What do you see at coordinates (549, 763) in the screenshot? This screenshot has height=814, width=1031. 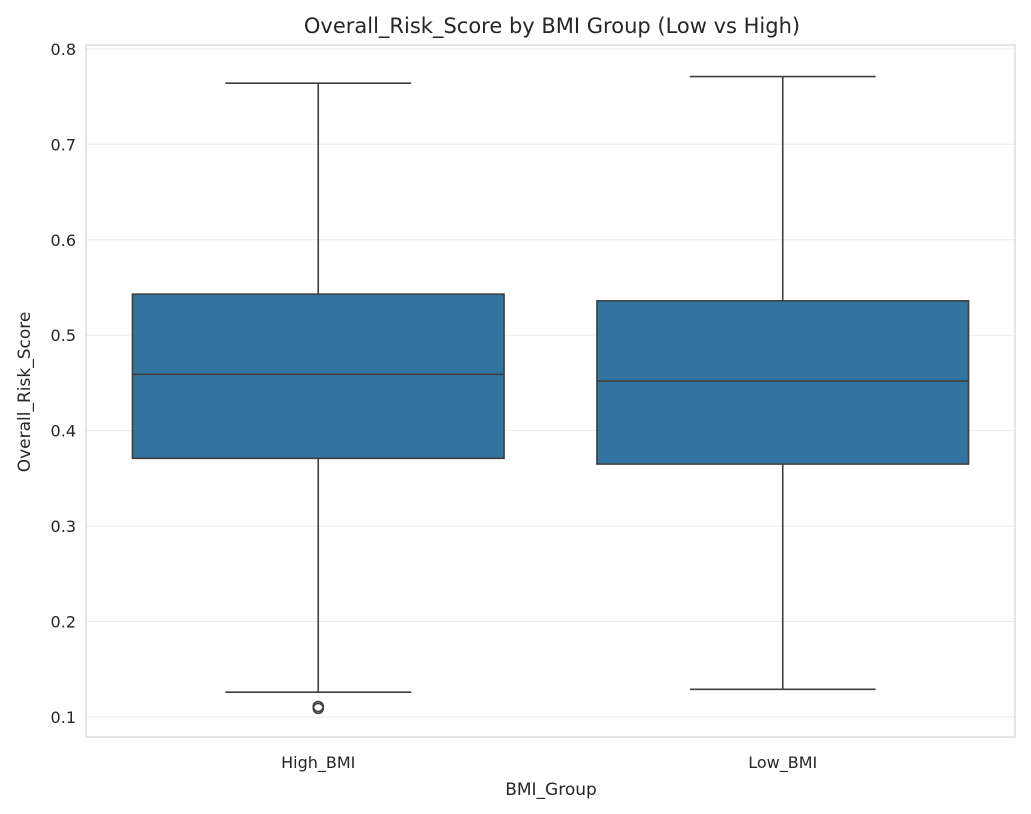 I see `x-tick-labels: High_BMI Low_BMI` at bounding box center [549, 763].